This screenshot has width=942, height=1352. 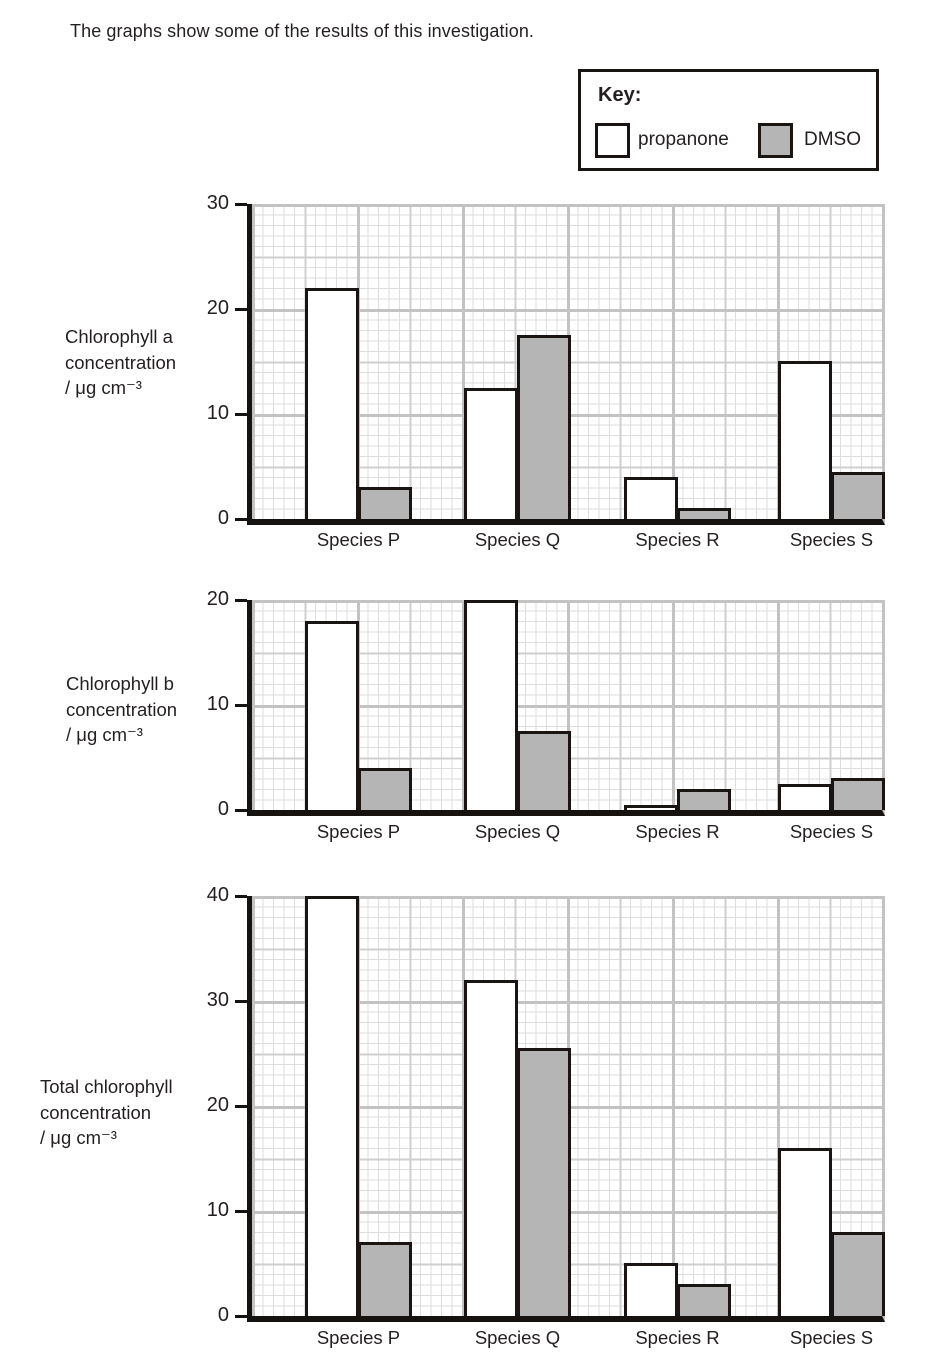 What do you see at coordinates (120, 683) in the screenshot?
I see `y-axis-title-line: Chlorophyll b` at bounding box center [120, 683].